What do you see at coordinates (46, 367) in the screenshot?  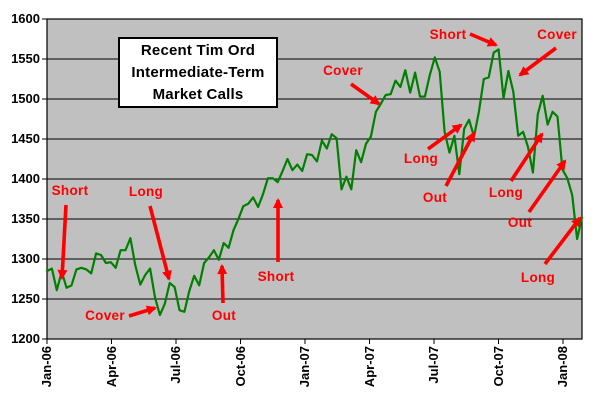 I see `x-axis-label: Jan-06` at bounding box center [46, 367].